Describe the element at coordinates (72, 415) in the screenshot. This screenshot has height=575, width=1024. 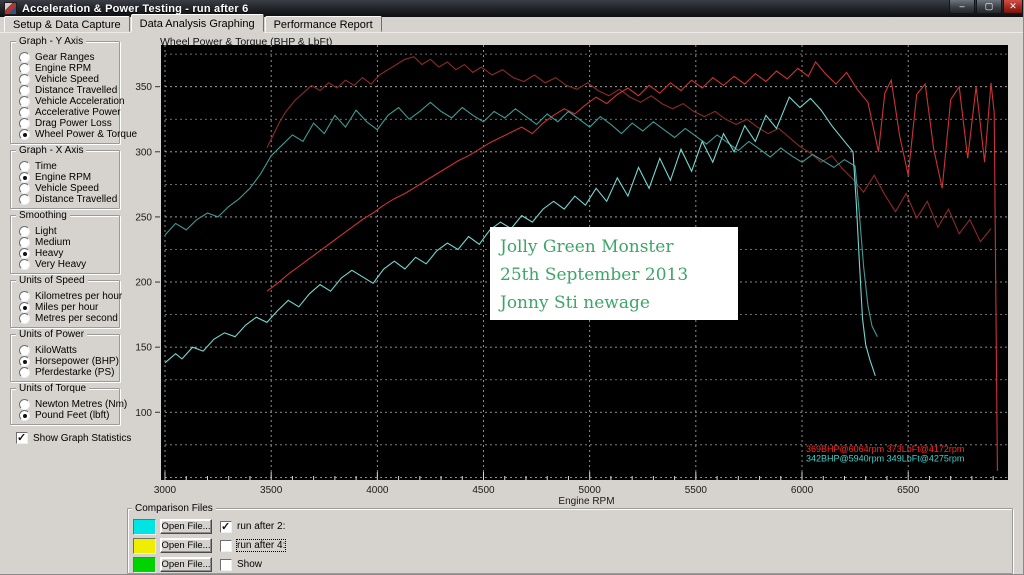
I see `radio-label: Pound Feet (lbft)` at that location.